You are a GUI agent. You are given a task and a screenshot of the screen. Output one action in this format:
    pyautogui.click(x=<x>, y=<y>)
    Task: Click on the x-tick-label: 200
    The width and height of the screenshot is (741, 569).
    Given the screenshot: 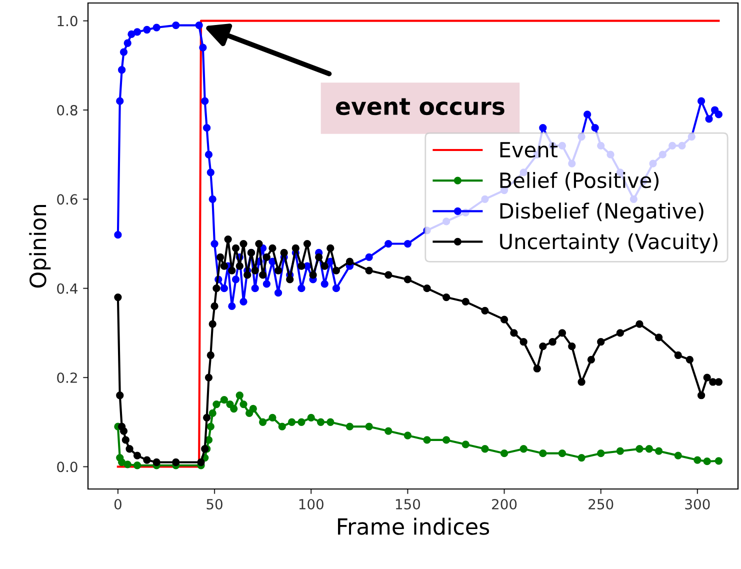 What is the action you would take?
    pyautogui.click(x=504, y=504)
    